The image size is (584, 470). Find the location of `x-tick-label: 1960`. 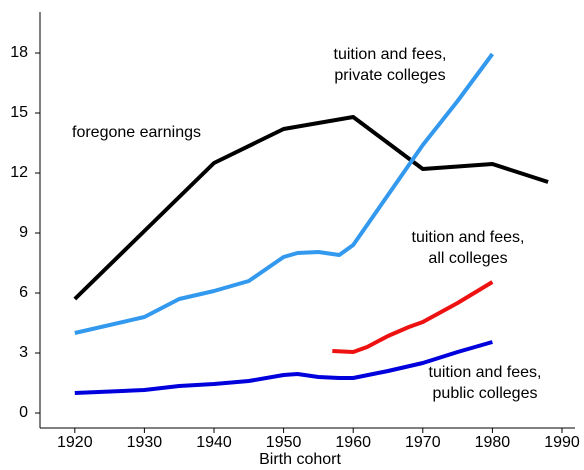

x-tick-label: 1960 is located at coordinates (353, 442).